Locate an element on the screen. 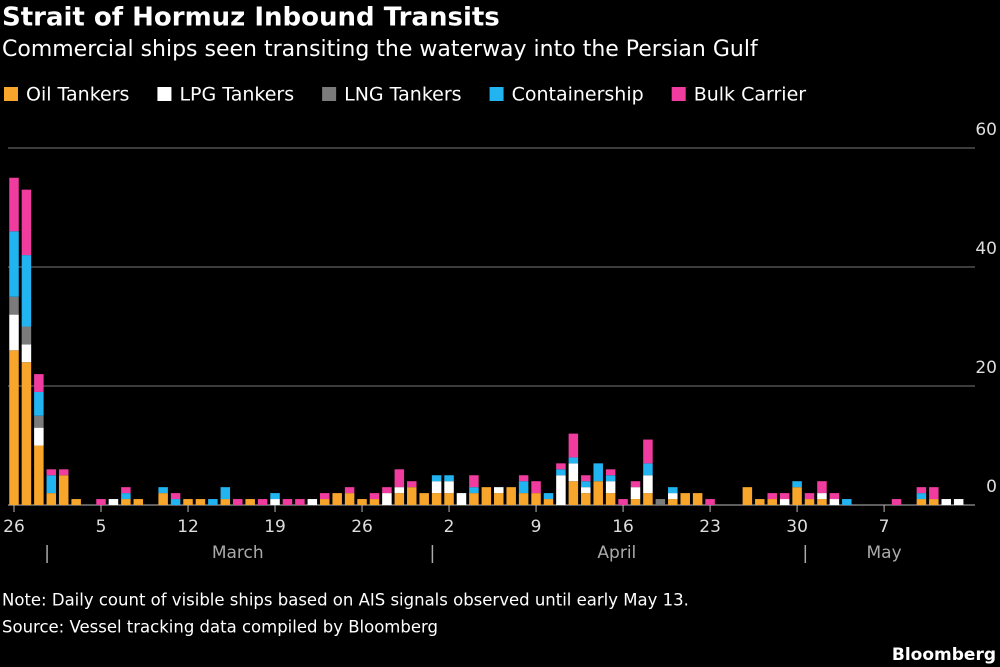  legend-label: Bulk Carrier is located at coordinates (750, 95).